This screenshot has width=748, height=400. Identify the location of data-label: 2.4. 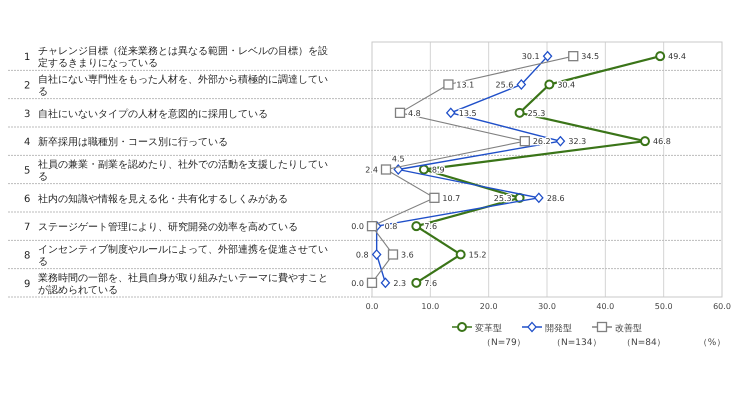
(371, 170).